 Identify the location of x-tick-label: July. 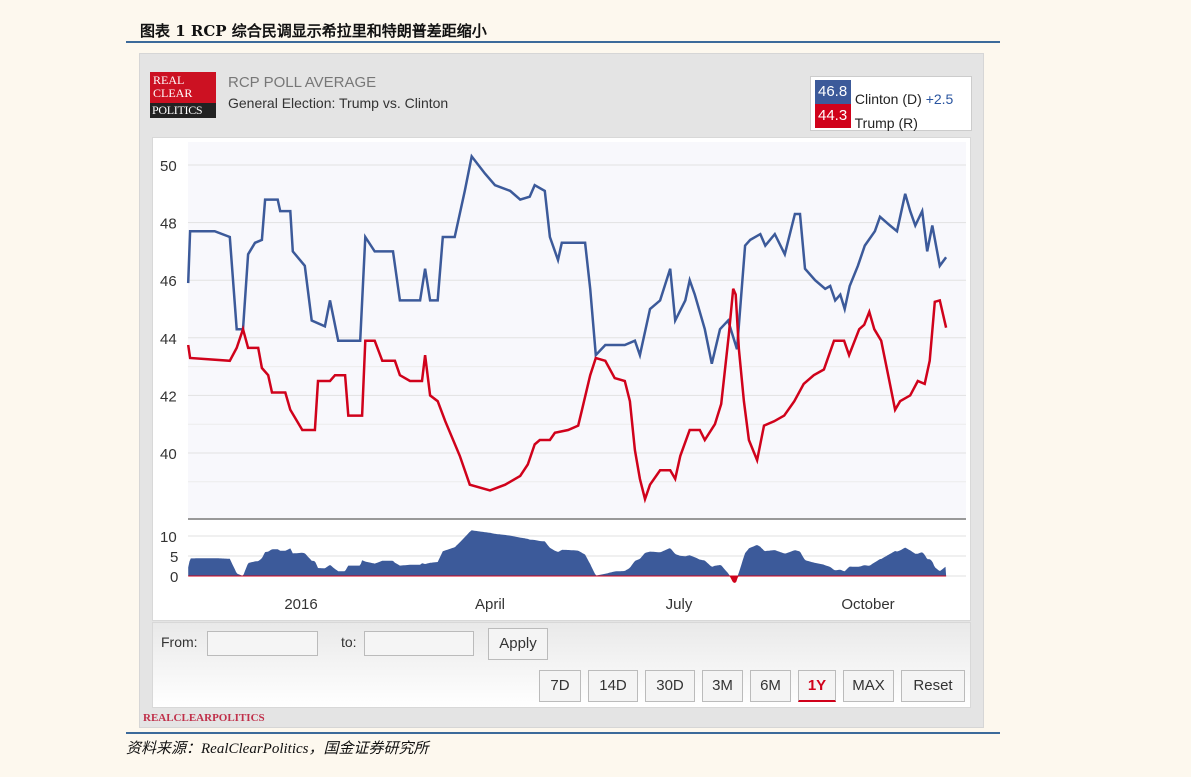
(679, 604).